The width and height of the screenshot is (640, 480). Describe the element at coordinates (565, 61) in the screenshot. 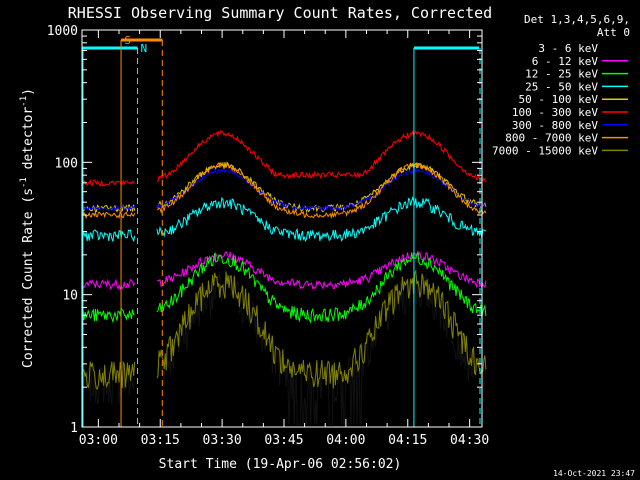

I see `legend-entry: 6 - 12 keV` at that location.